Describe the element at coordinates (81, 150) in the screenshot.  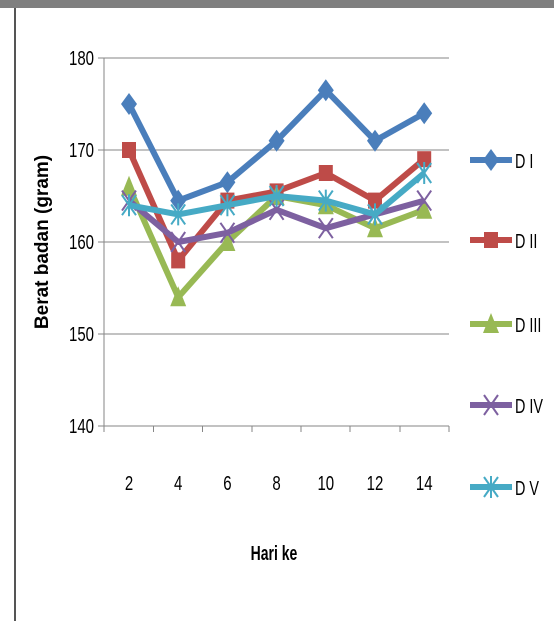
I see `y-tick-label: 170` at that location.